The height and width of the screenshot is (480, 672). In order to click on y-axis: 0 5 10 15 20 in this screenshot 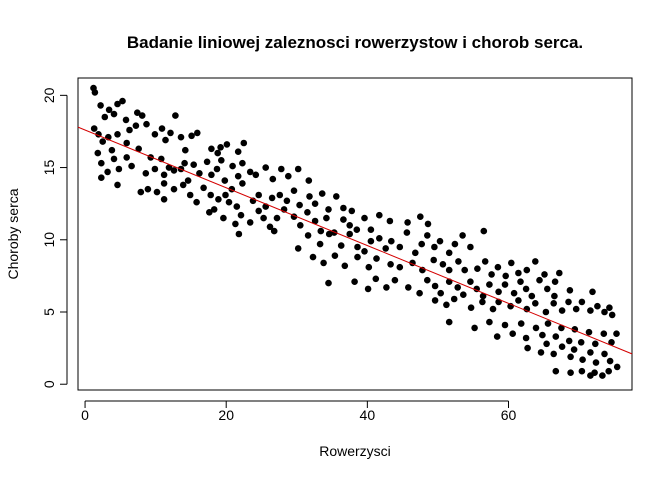, I will do `click(54, 237)`.